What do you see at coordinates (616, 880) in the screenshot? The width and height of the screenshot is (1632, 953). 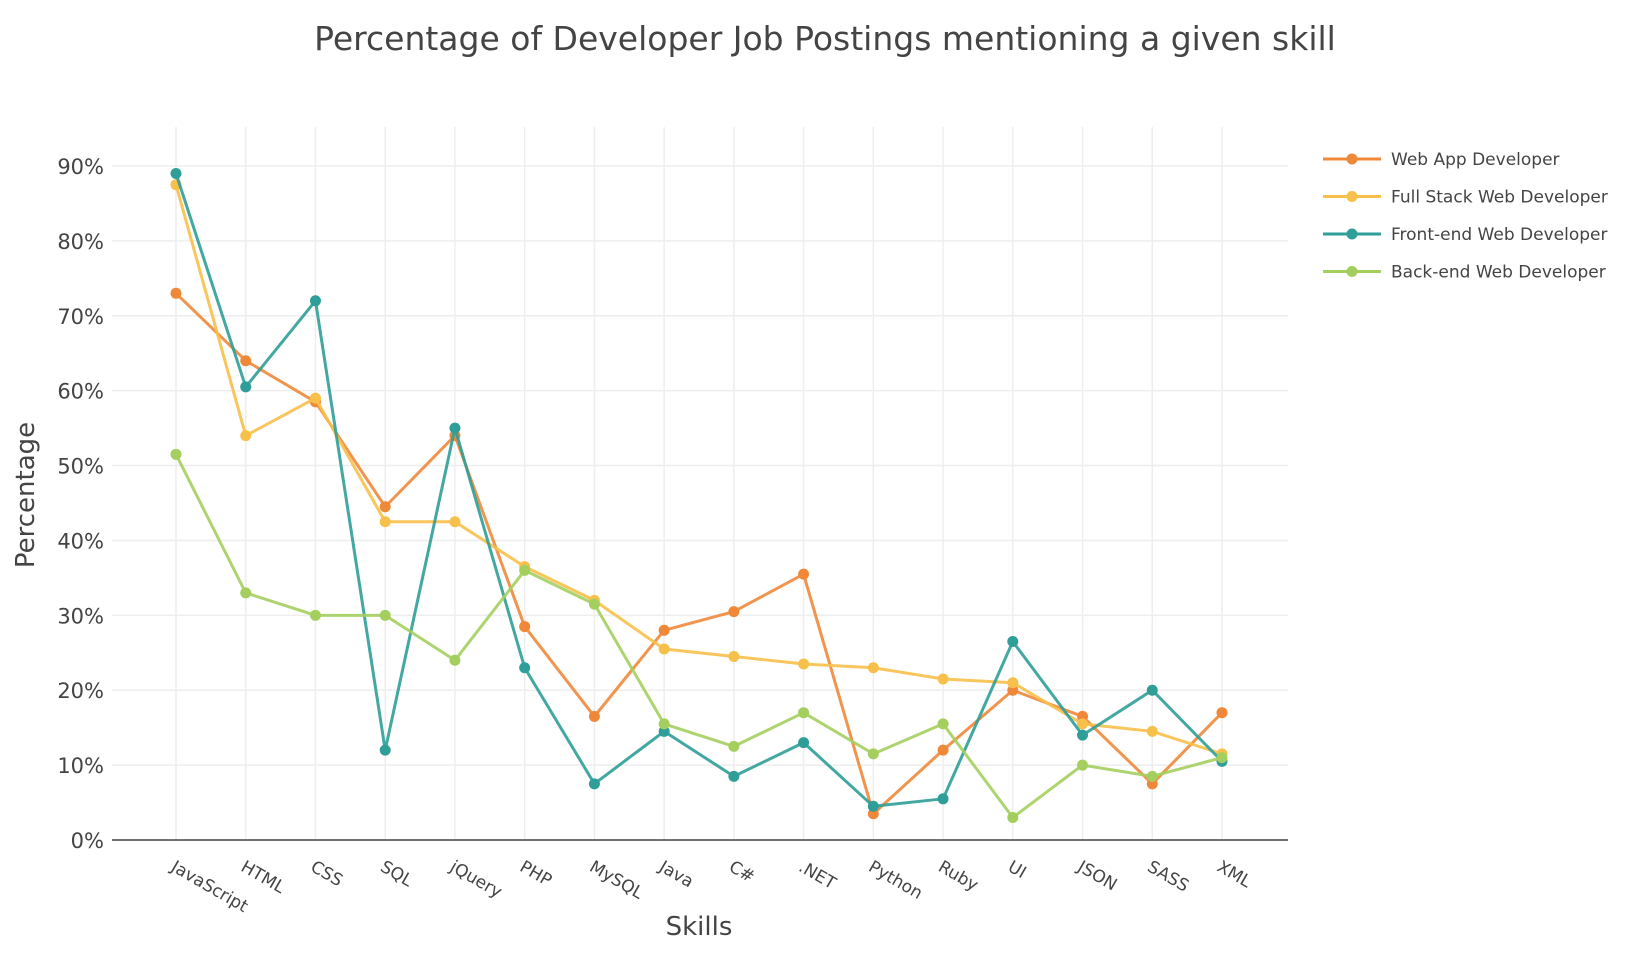 I see `x-tick-label: MySQL` at bounding box center [616, 880].